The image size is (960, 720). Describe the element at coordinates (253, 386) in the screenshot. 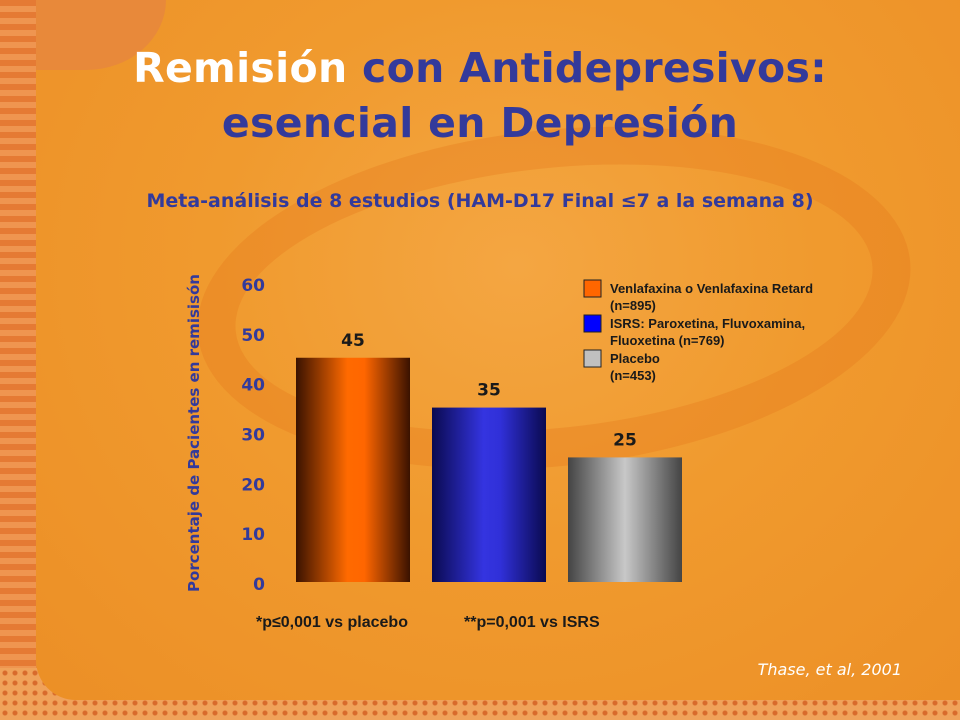

I see `y-tick-label: 40` at that location.